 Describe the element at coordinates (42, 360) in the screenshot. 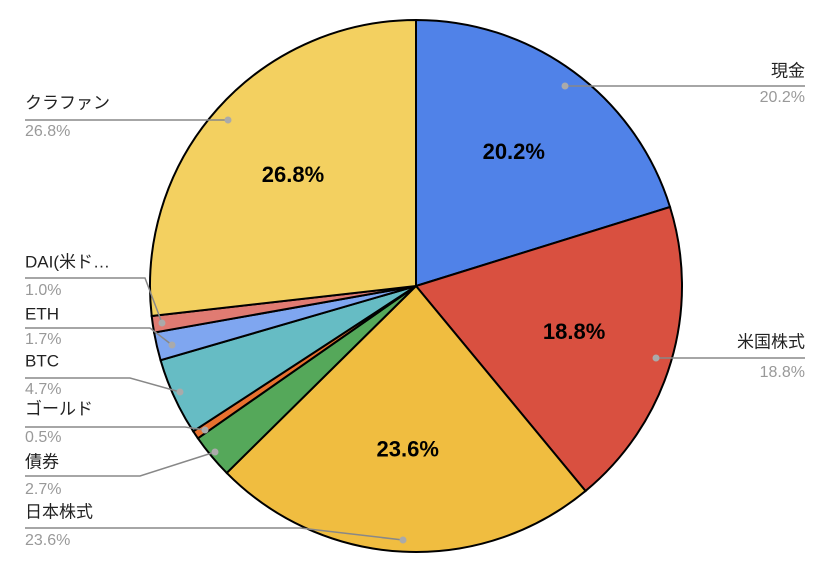

I see `legend-name: BTC` at that location.